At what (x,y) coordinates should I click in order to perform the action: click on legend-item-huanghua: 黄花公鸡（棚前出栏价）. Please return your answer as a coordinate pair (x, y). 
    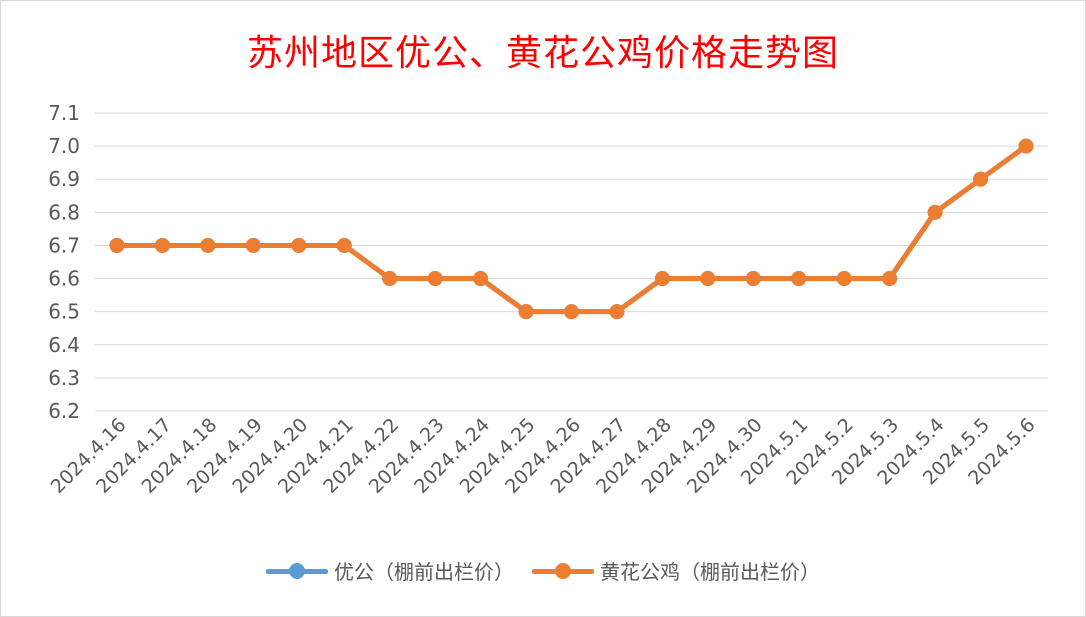
    Looking at the image, I should click on (676, 570).